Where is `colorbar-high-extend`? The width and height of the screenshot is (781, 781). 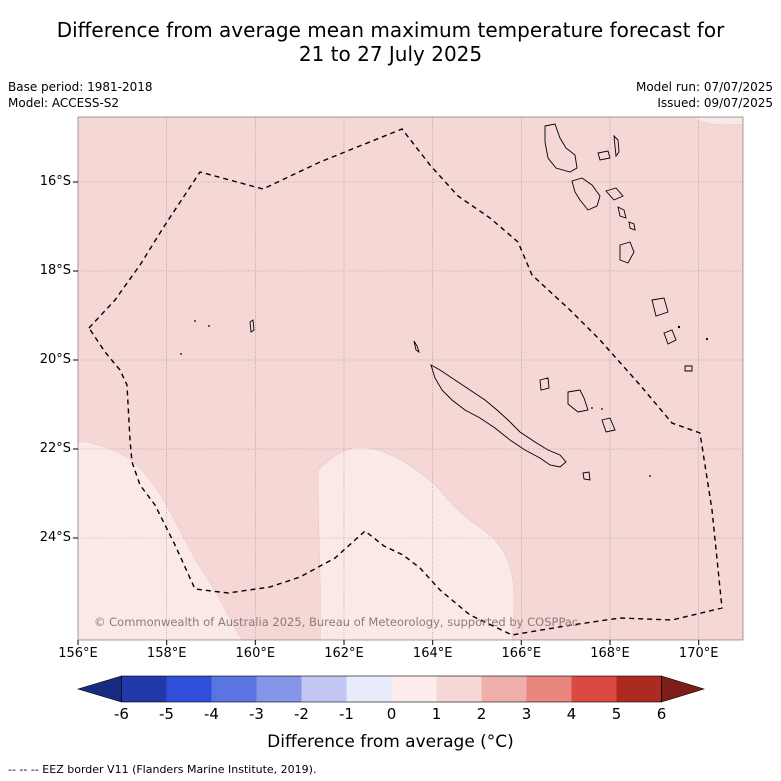 colorbar-high-extend is located at coordinates (683, 689).